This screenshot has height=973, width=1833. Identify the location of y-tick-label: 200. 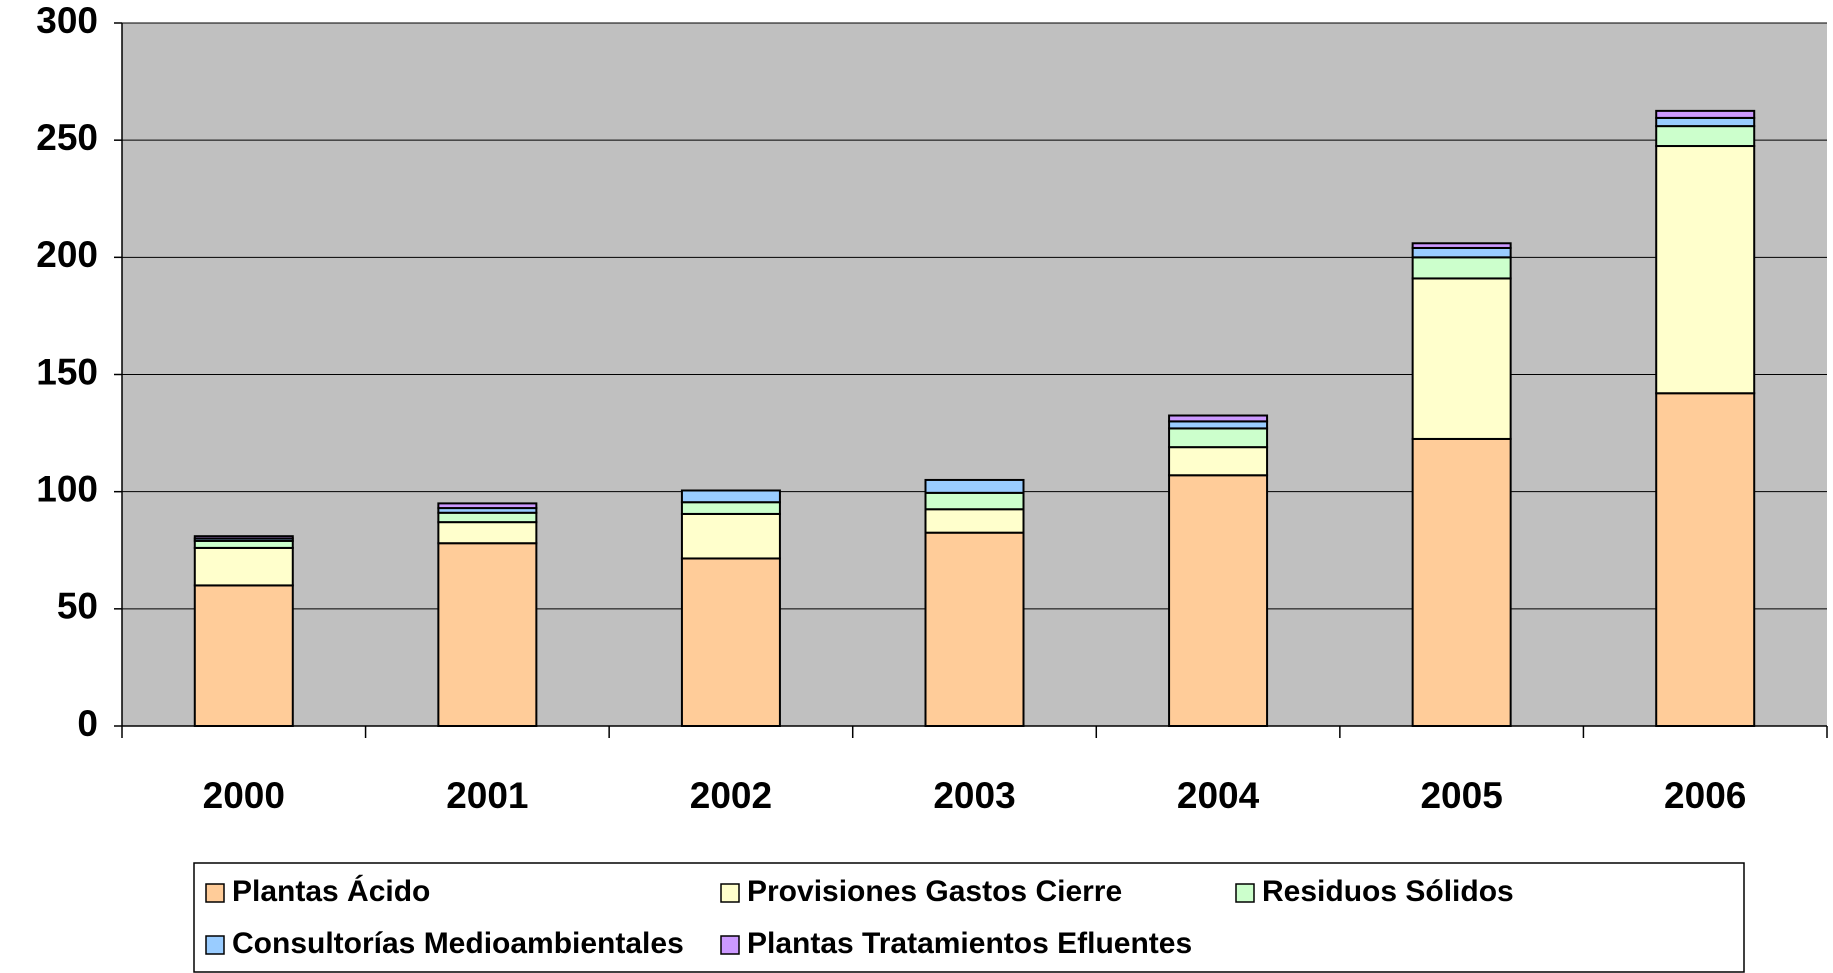
(67, 254).